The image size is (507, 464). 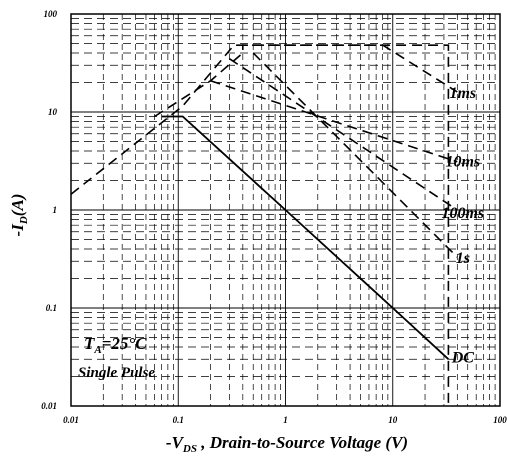 What do you see at coordinates (55, 210) in the screenshot?
I see `y-tick-label: 1` at bounding box center [55, 210].